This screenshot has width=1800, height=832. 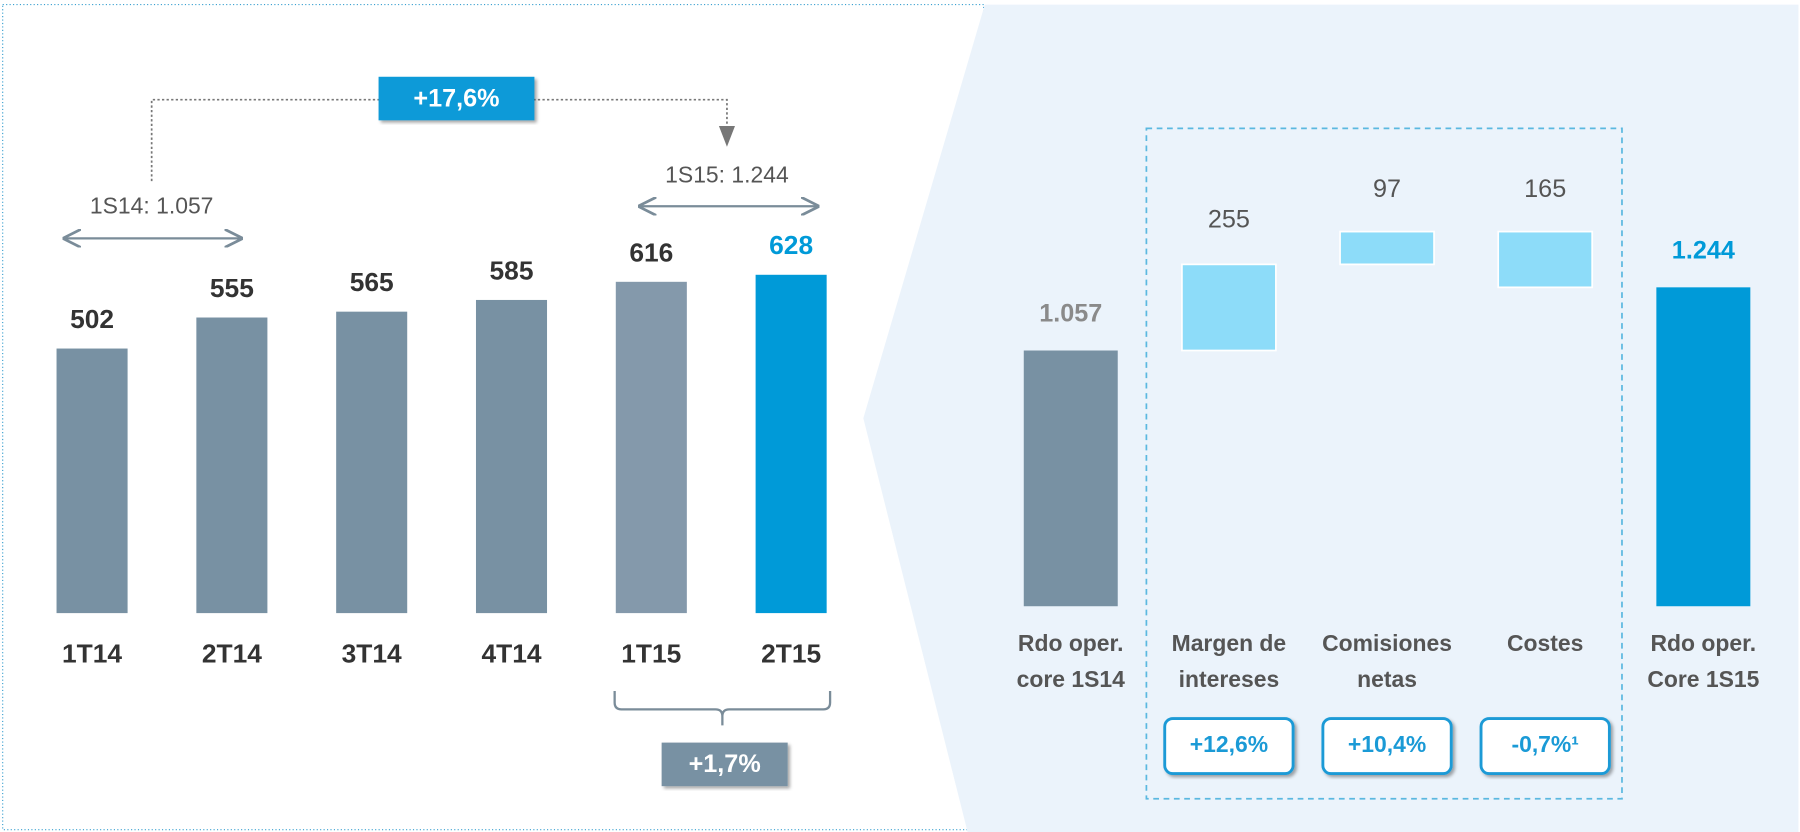 I want to click on value-label: 616, so click(x=651, y=252).